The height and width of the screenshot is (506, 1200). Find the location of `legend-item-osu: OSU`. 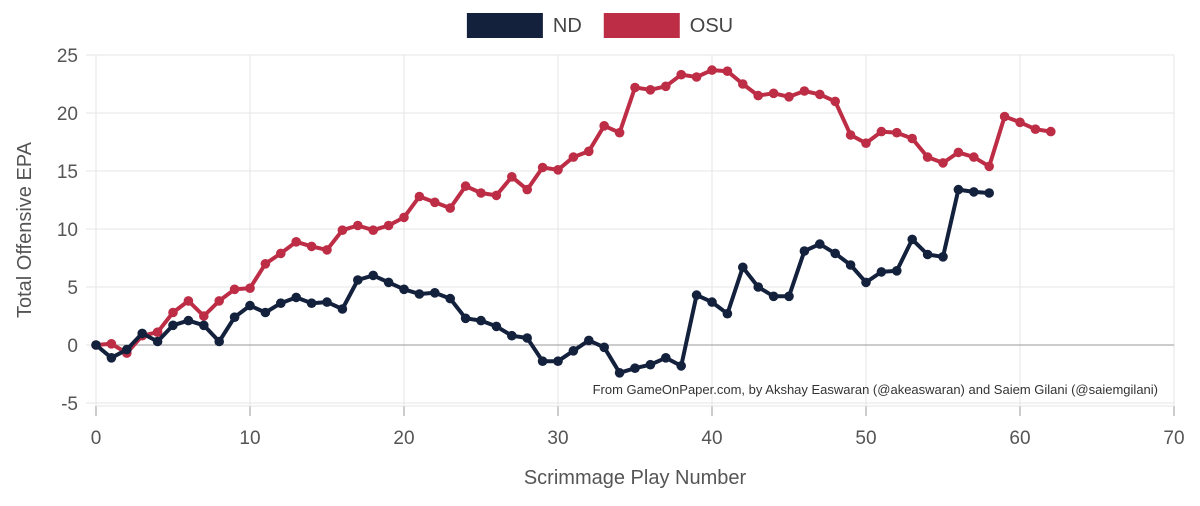

legend-item-osu: OSU is located at coordinates (668, 25).